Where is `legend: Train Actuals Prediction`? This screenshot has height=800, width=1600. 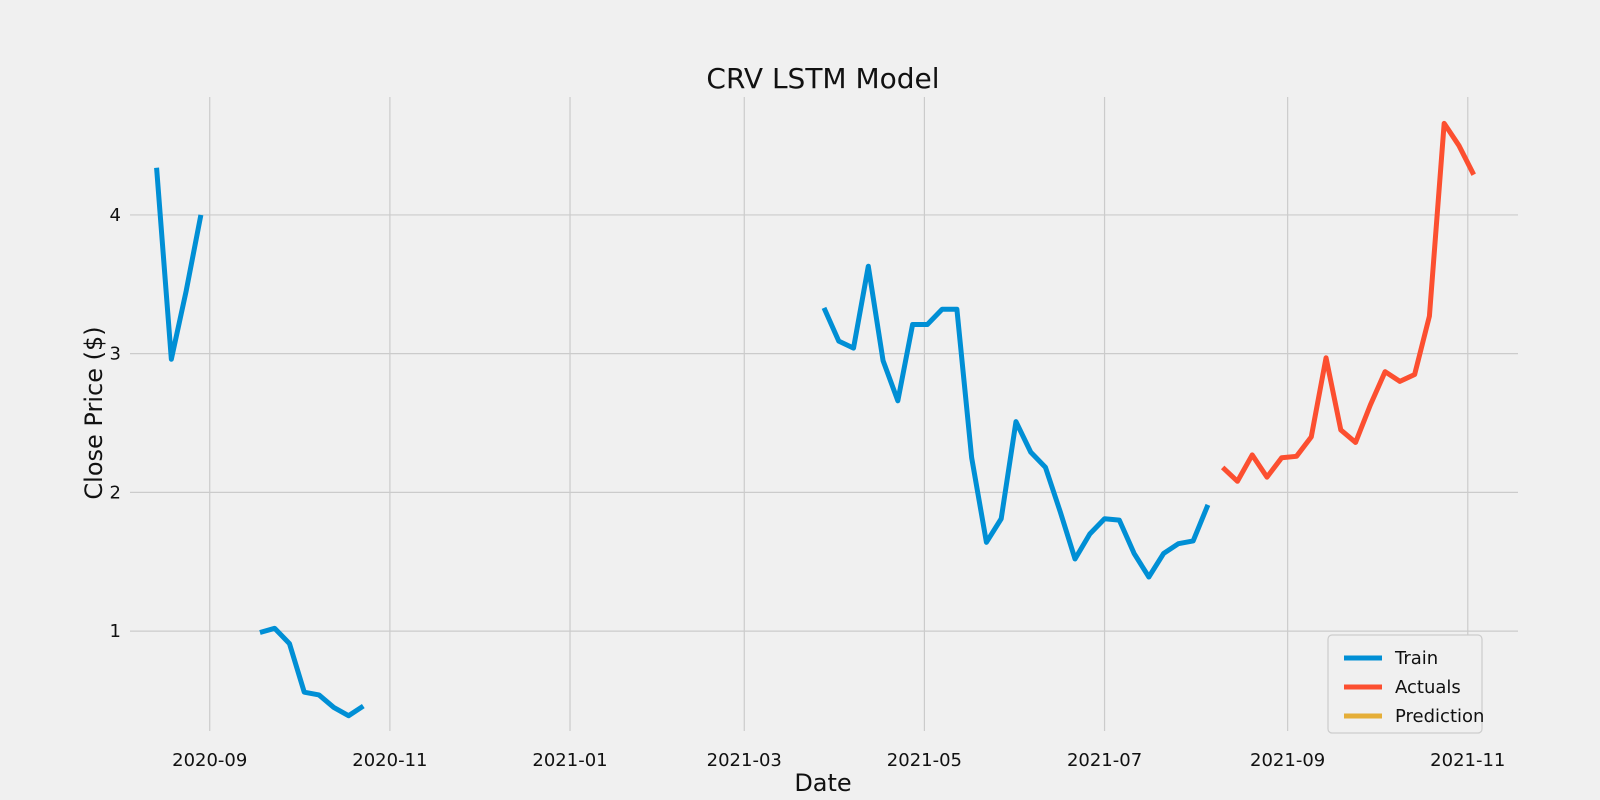 legend: Train Actuals Prediction is located at coordinates (1405, 684).